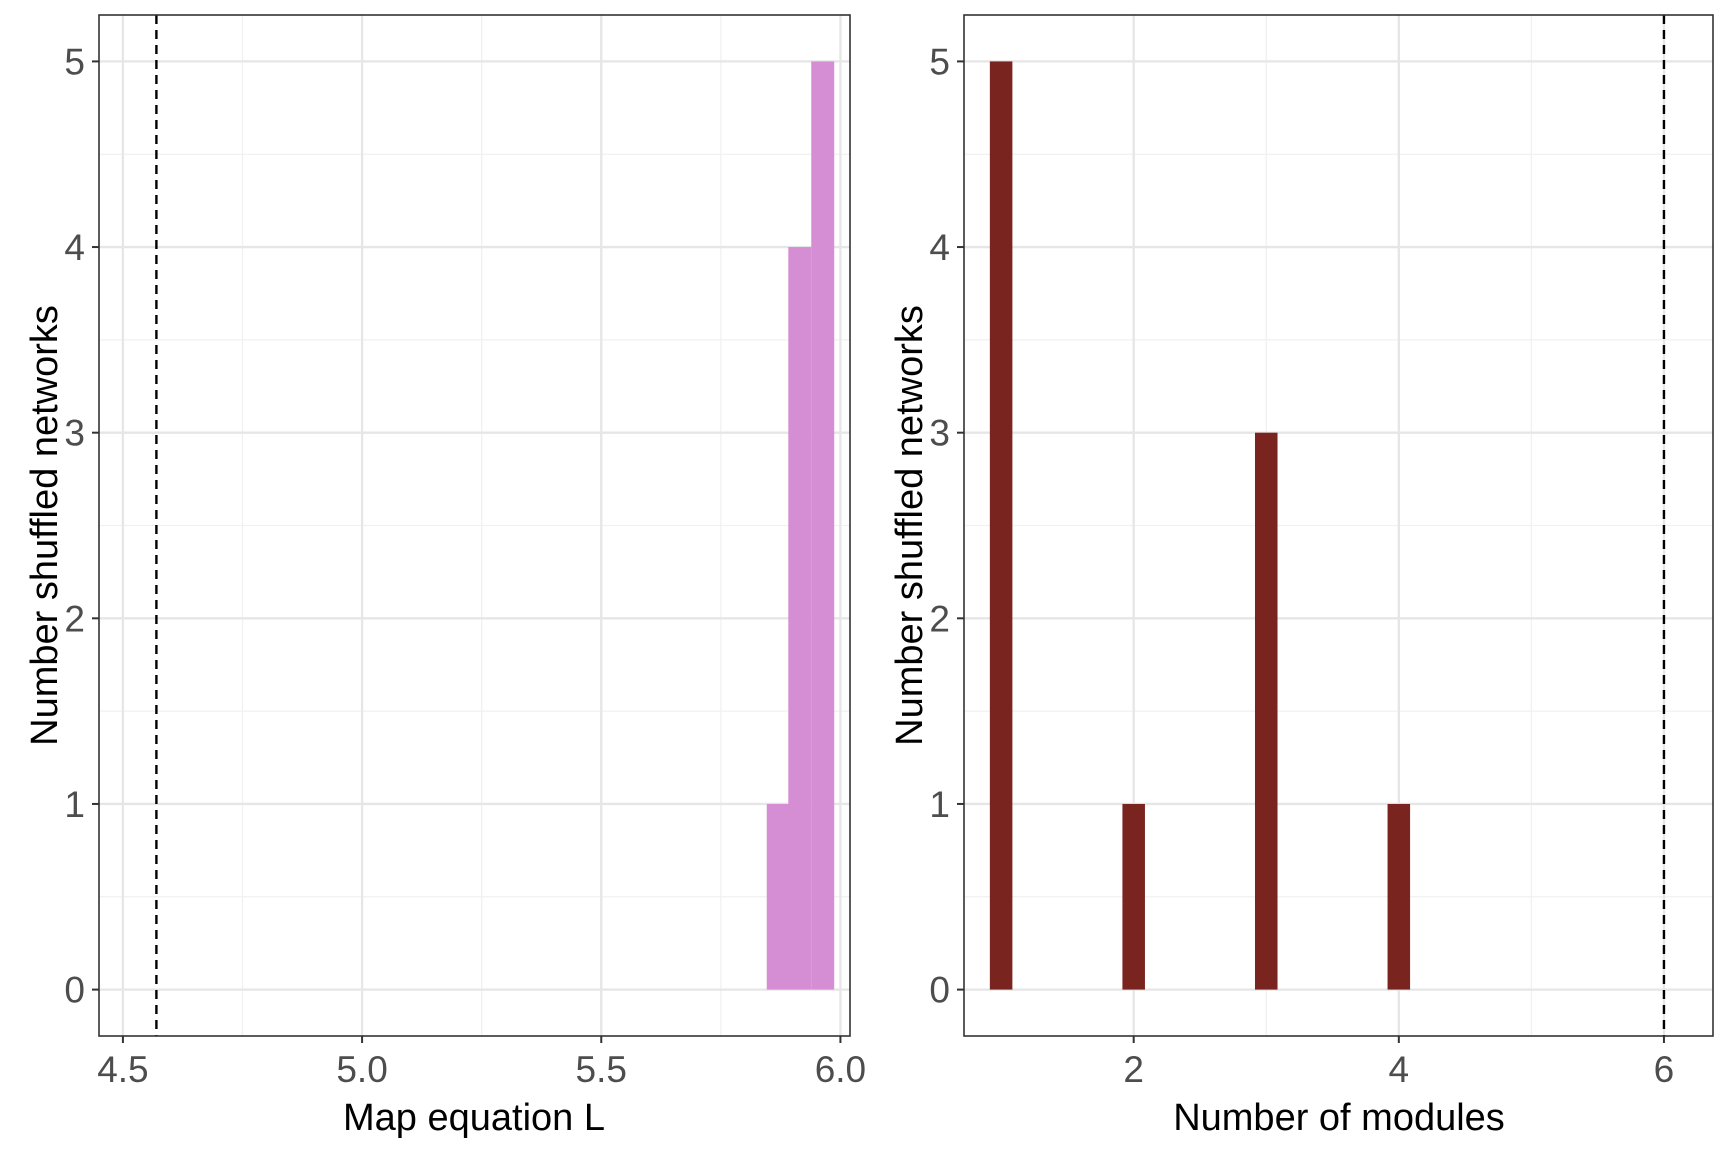 The width and height of the screenshot is (1728, 1152). Describe the element at coordinates (122, 1069) in the screenshot. I see `x-tick-label: 4.5` at that location.